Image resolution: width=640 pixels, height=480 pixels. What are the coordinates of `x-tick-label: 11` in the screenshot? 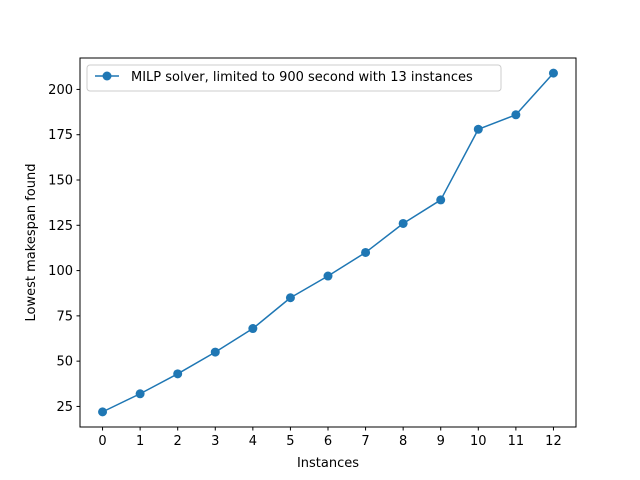 It's located at (516, 441).